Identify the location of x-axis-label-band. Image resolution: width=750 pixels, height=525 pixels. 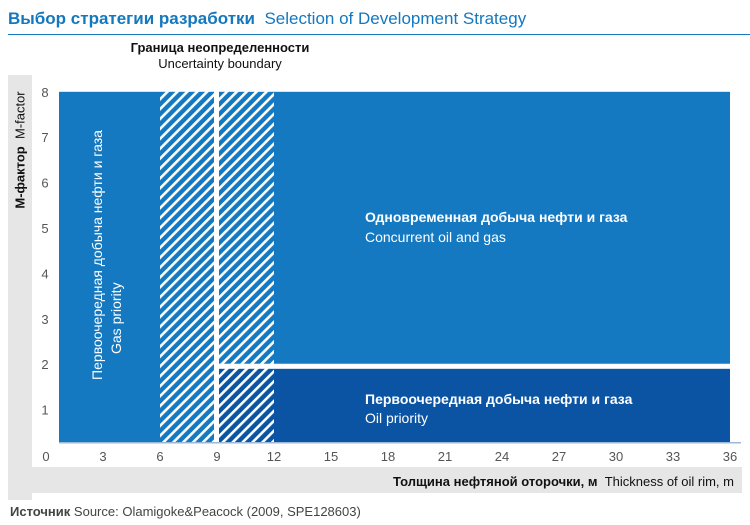
(387, 480).